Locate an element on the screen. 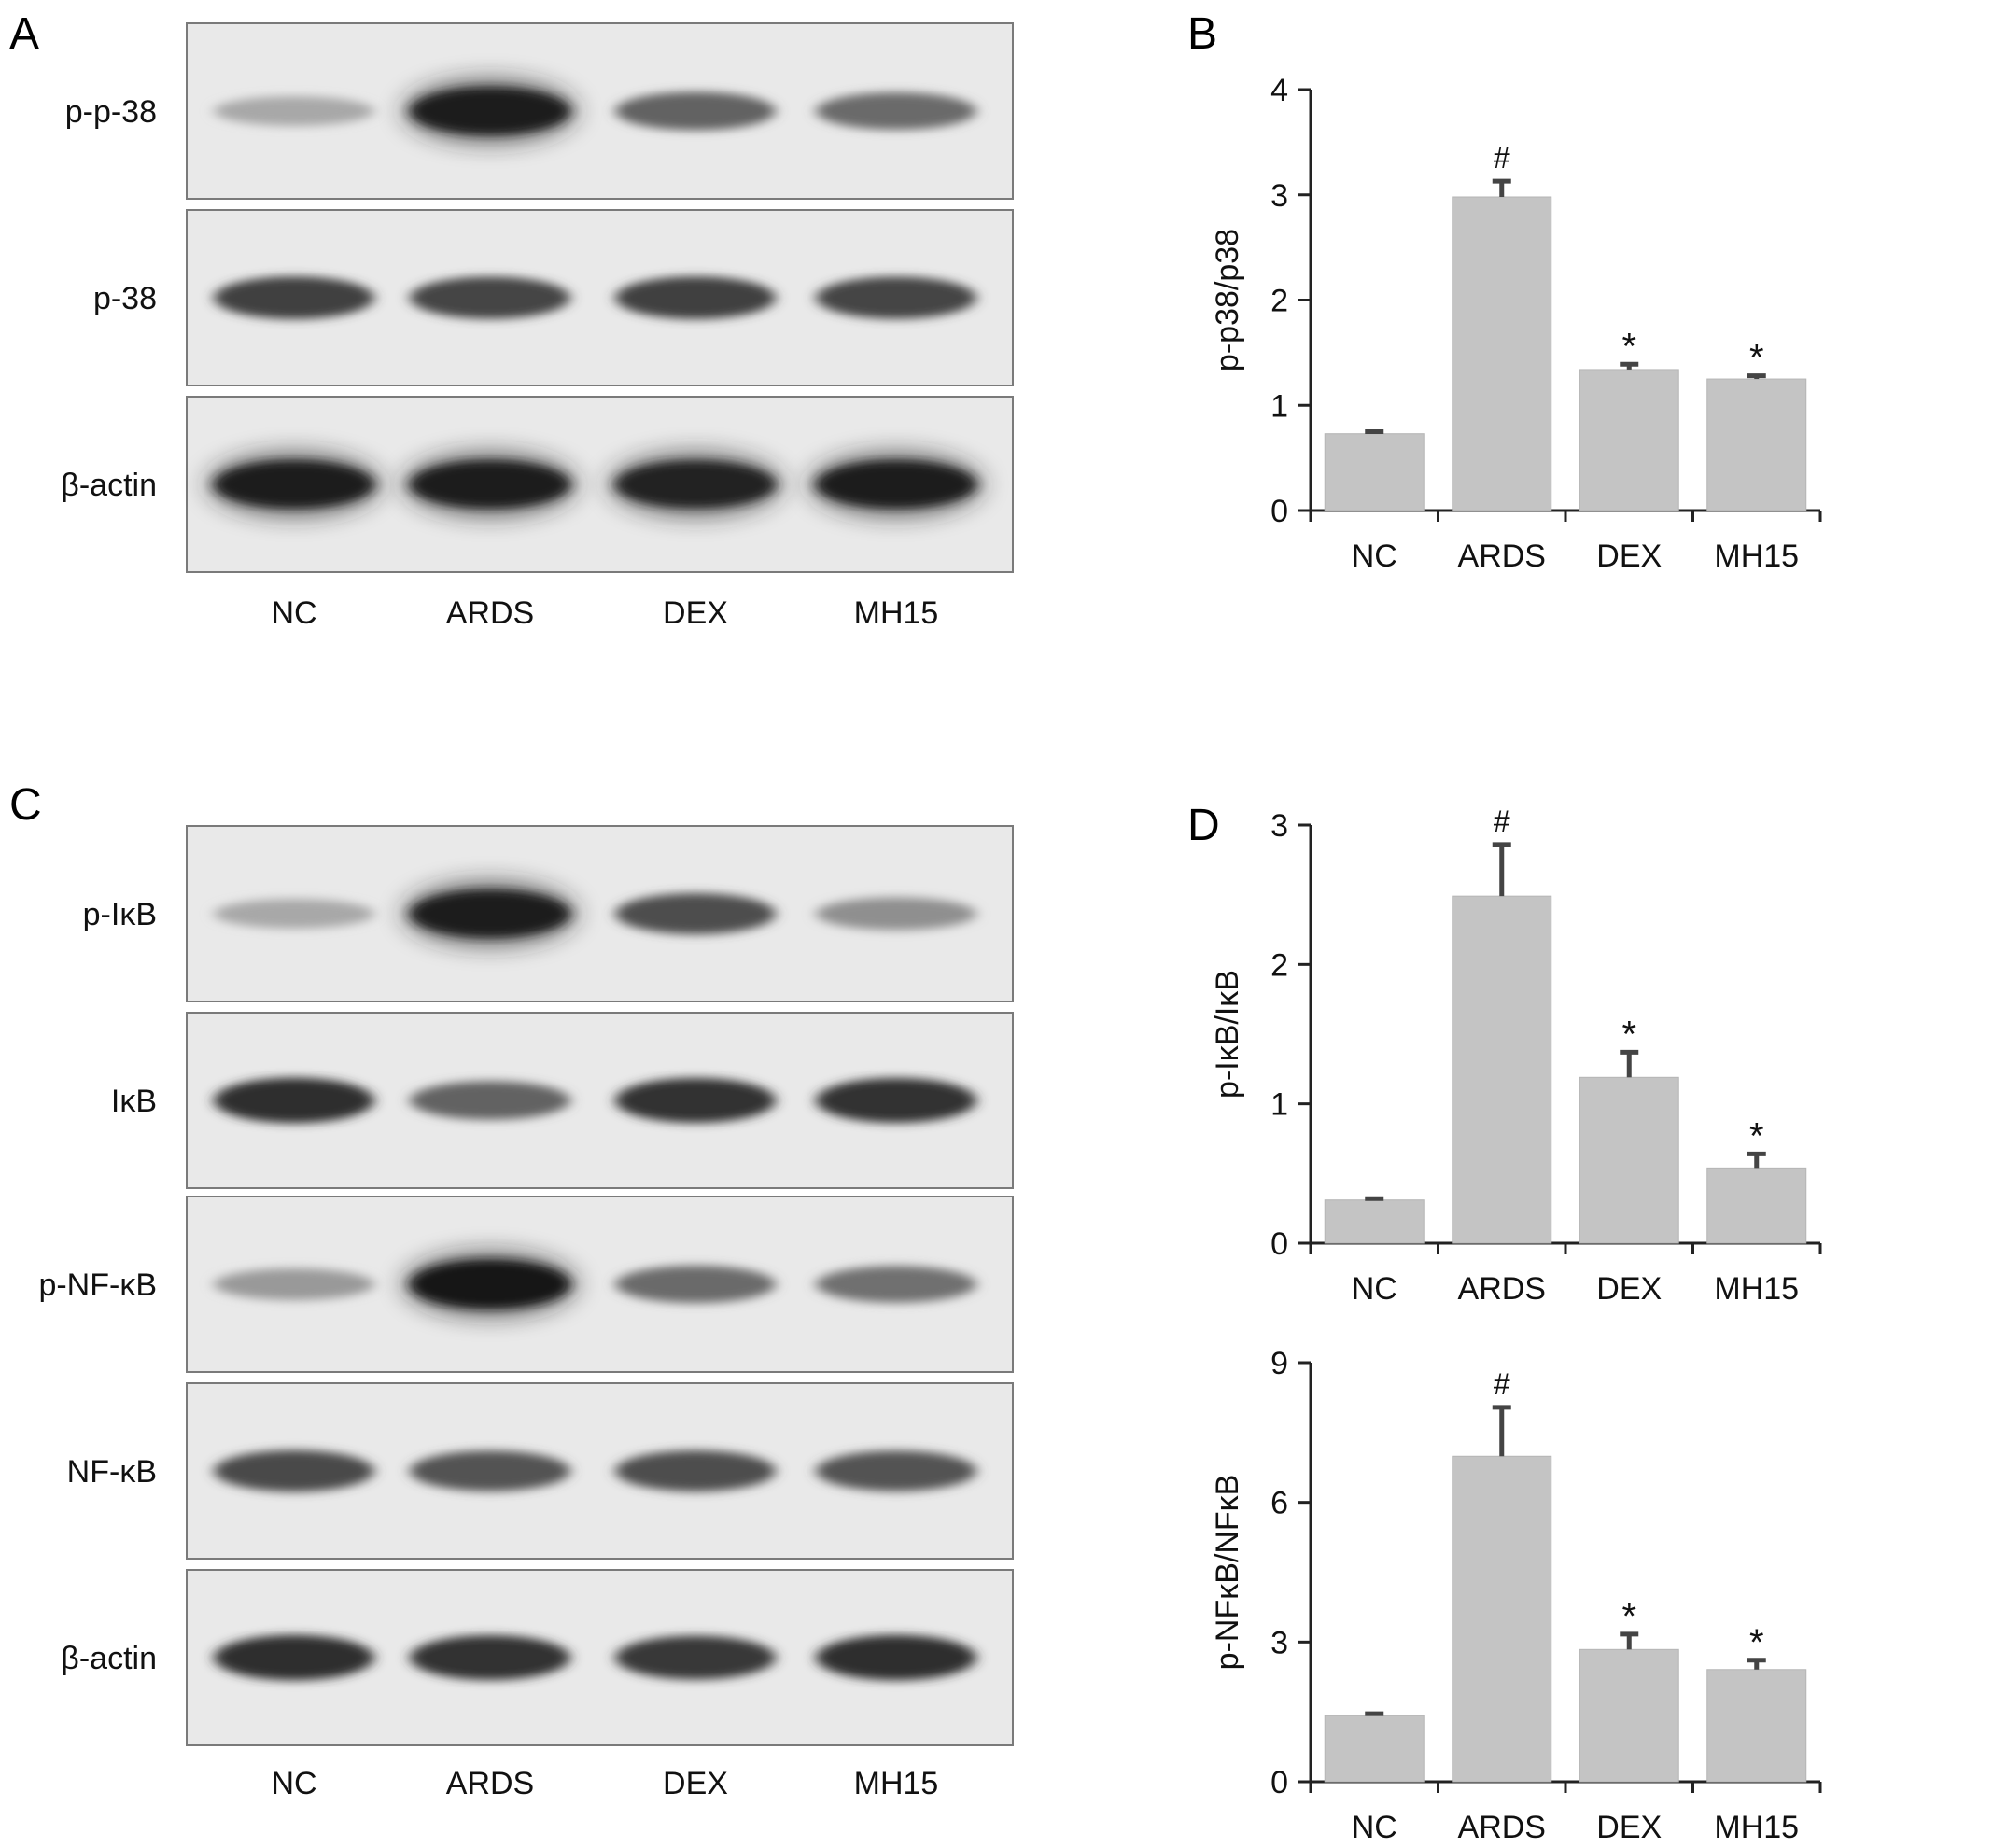 The image size is (2007, 1848). blot-a-row-label: β-actin is located at coordinates (109, 485).